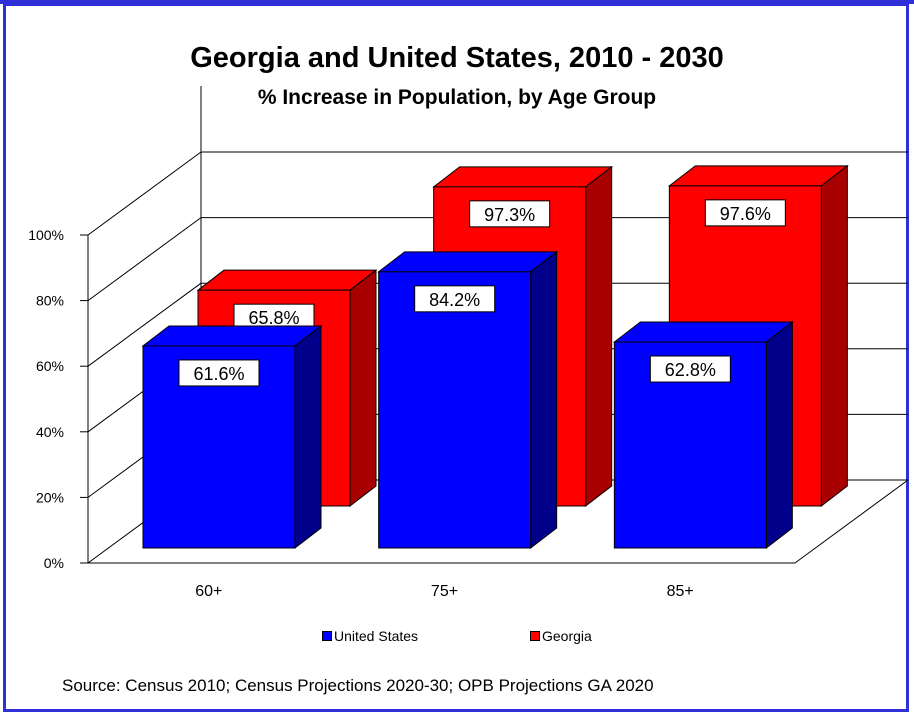  Describe the element at coordinates (567, 636) in the screenshot. I see `legend-label-georgia: Georgia` at that location.